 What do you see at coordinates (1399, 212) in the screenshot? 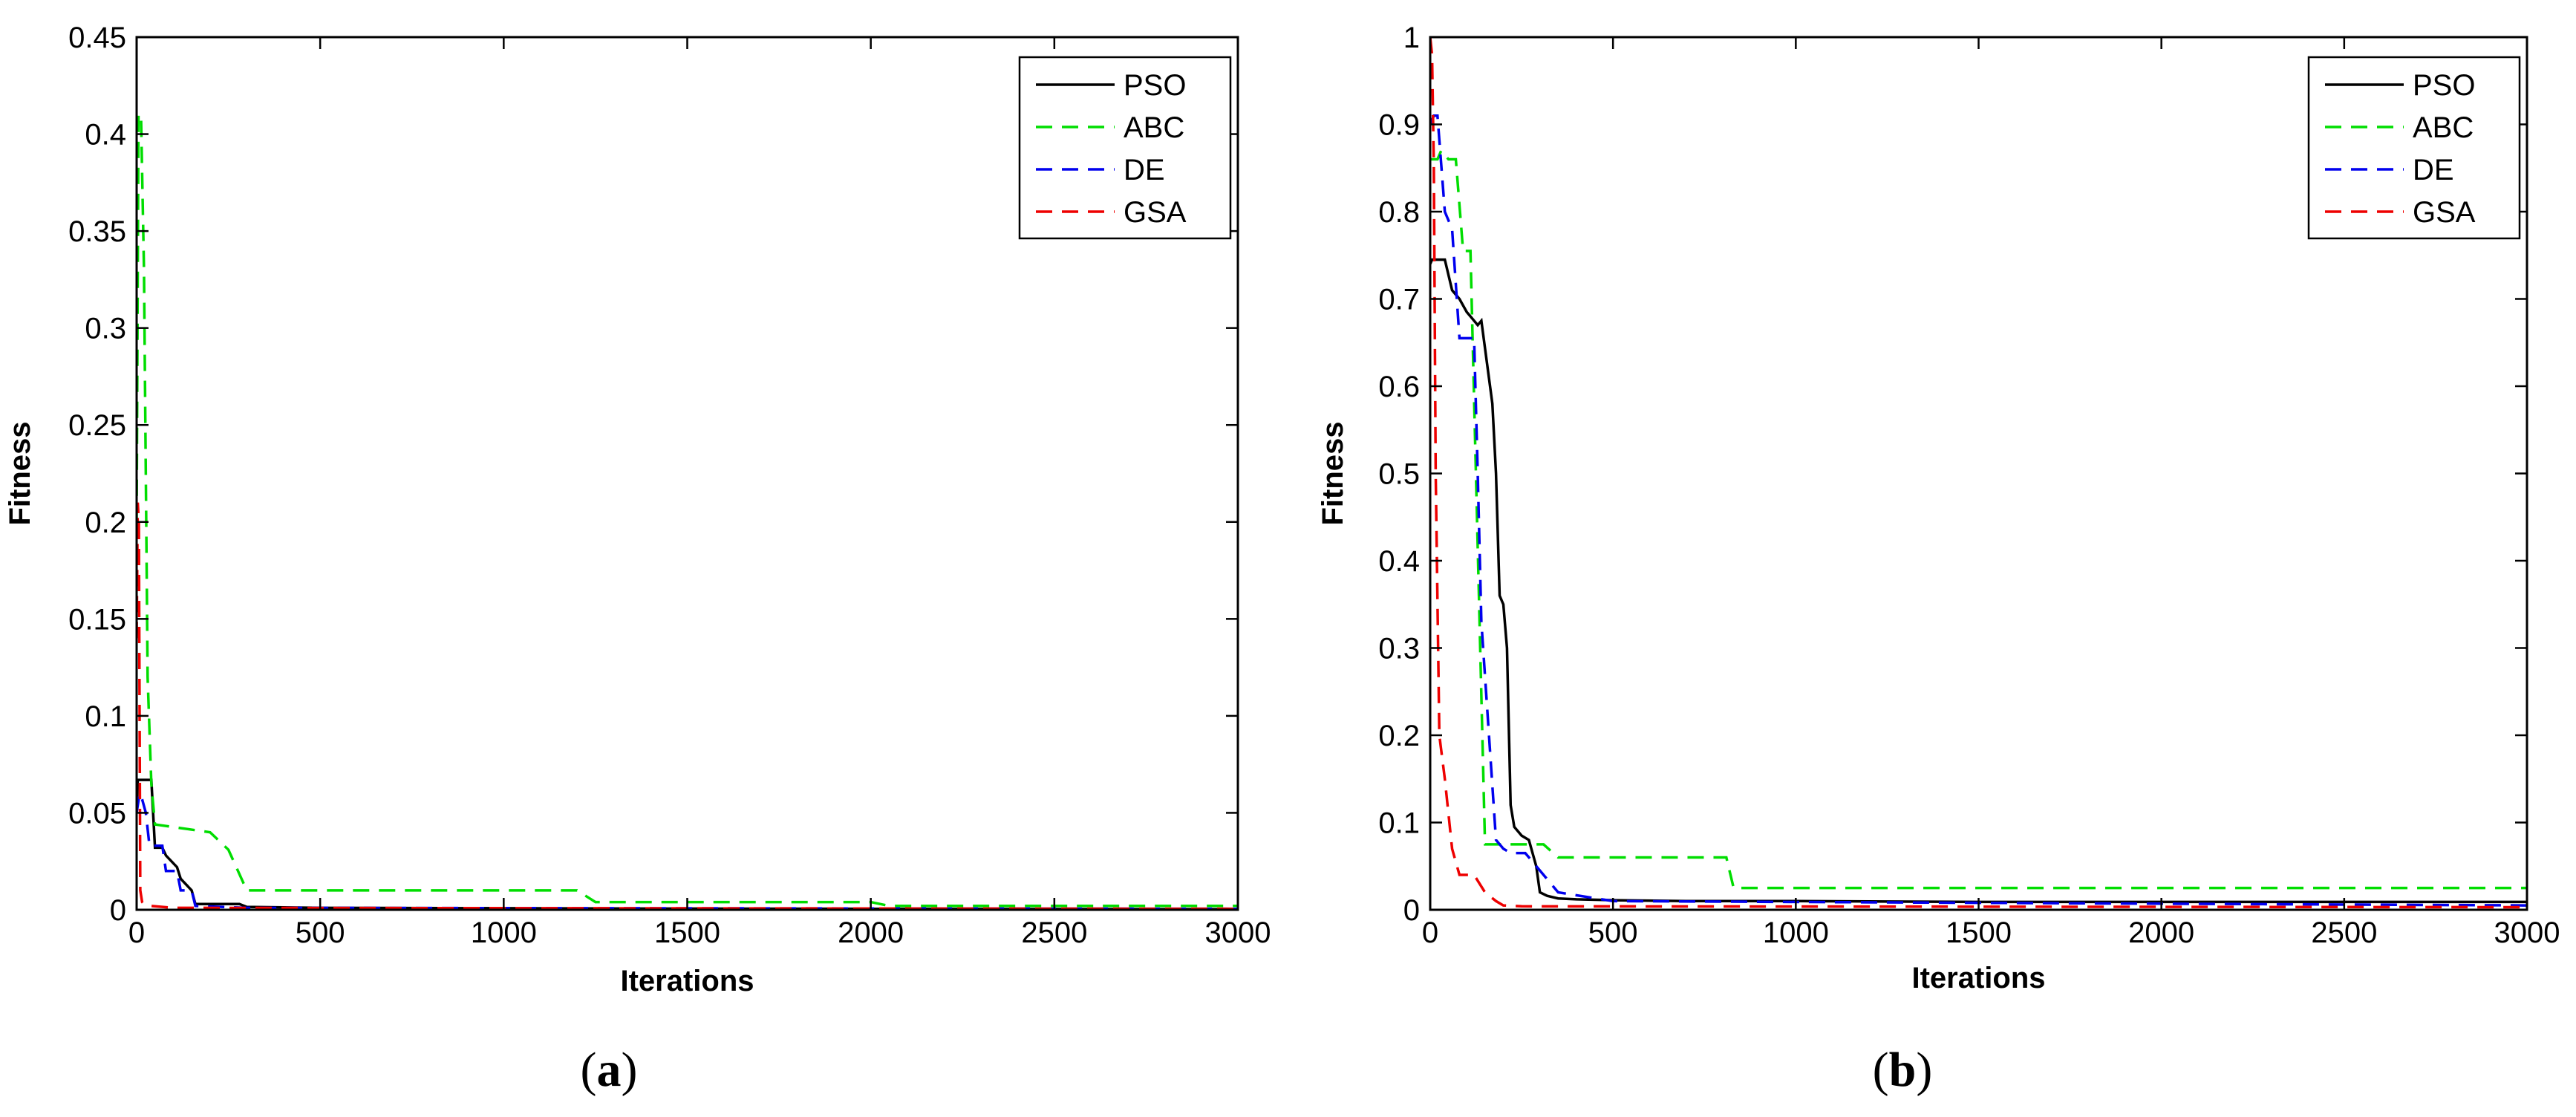
I see `y-tick-label: 0.8` at bounding box center [1399, 212].